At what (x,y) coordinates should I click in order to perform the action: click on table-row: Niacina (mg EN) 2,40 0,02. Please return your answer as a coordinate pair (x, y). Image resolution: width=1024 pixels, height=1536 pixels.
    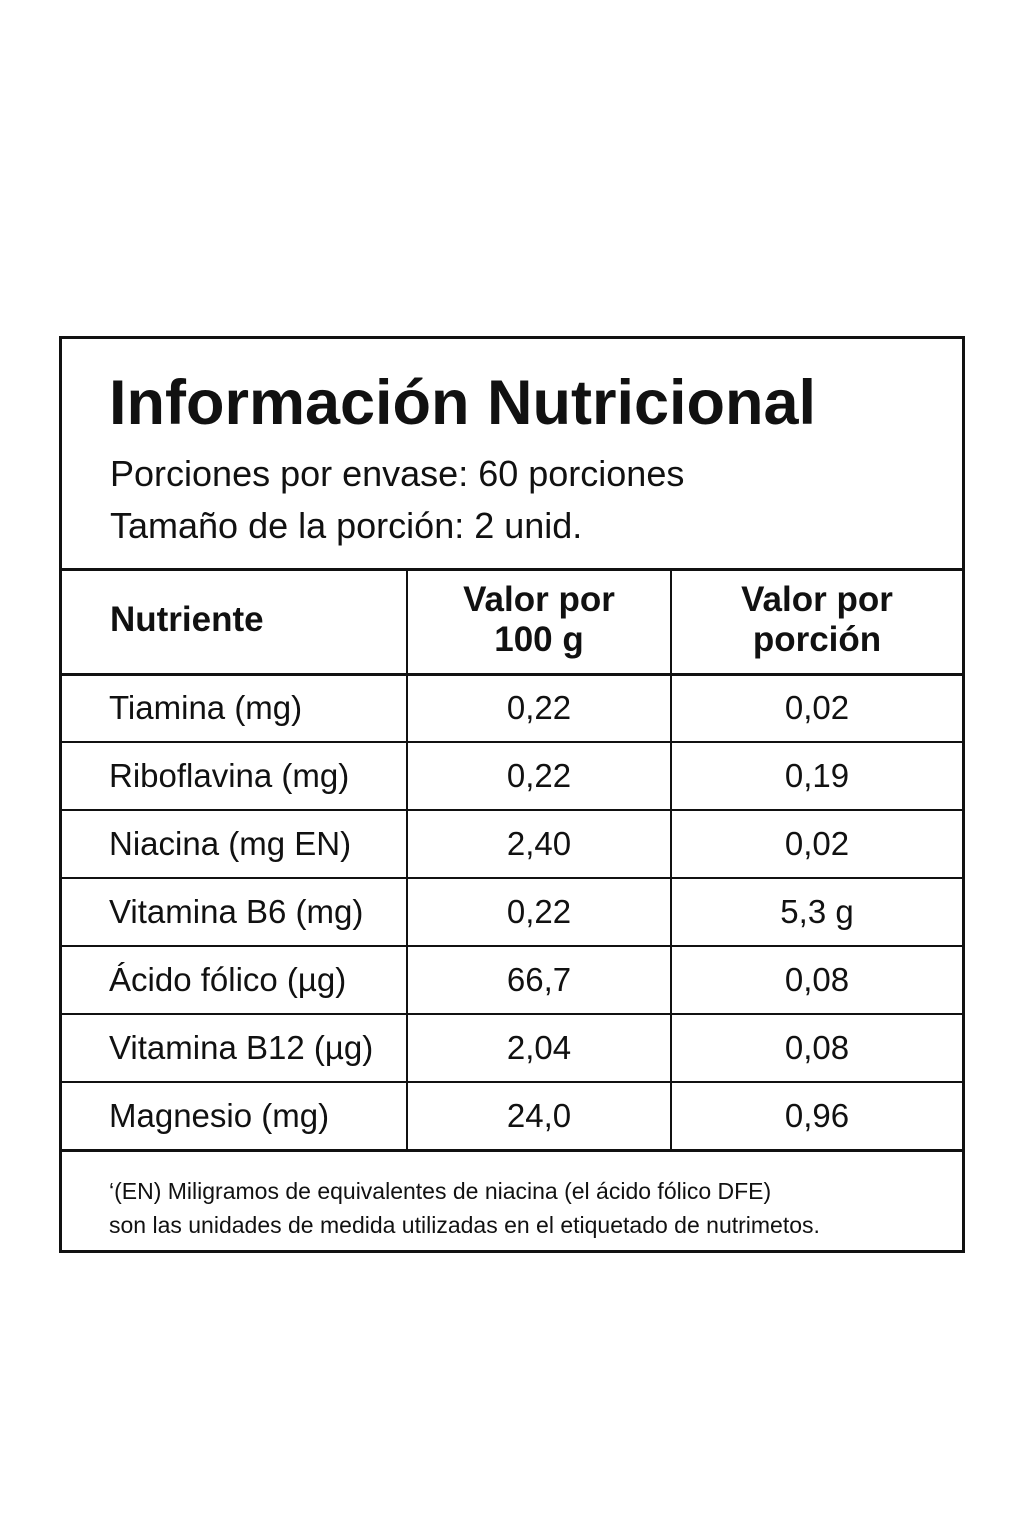
    Looking at the image, I should click on (512, 844).